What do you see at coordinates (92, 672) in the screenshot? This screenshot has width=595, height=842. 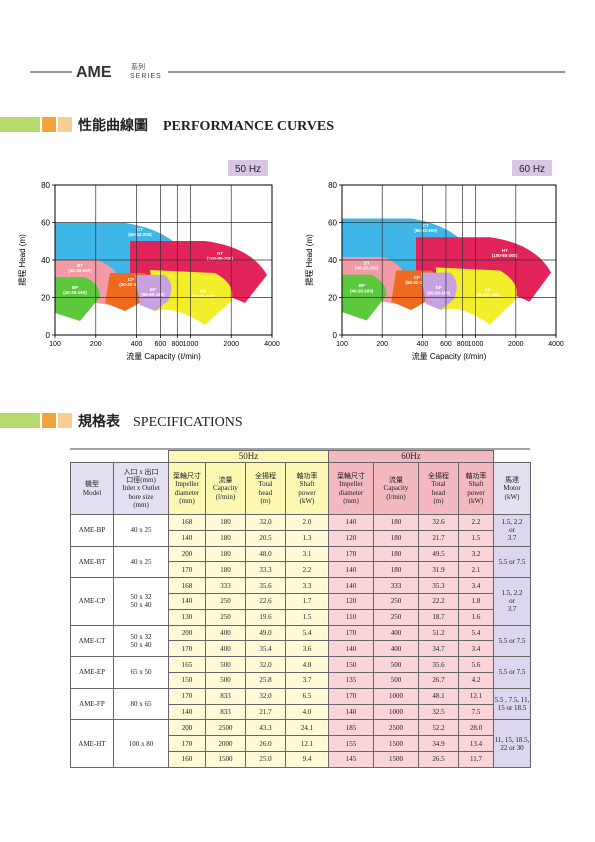 I see `model: AME-EP` at bounding box center [92, 672].